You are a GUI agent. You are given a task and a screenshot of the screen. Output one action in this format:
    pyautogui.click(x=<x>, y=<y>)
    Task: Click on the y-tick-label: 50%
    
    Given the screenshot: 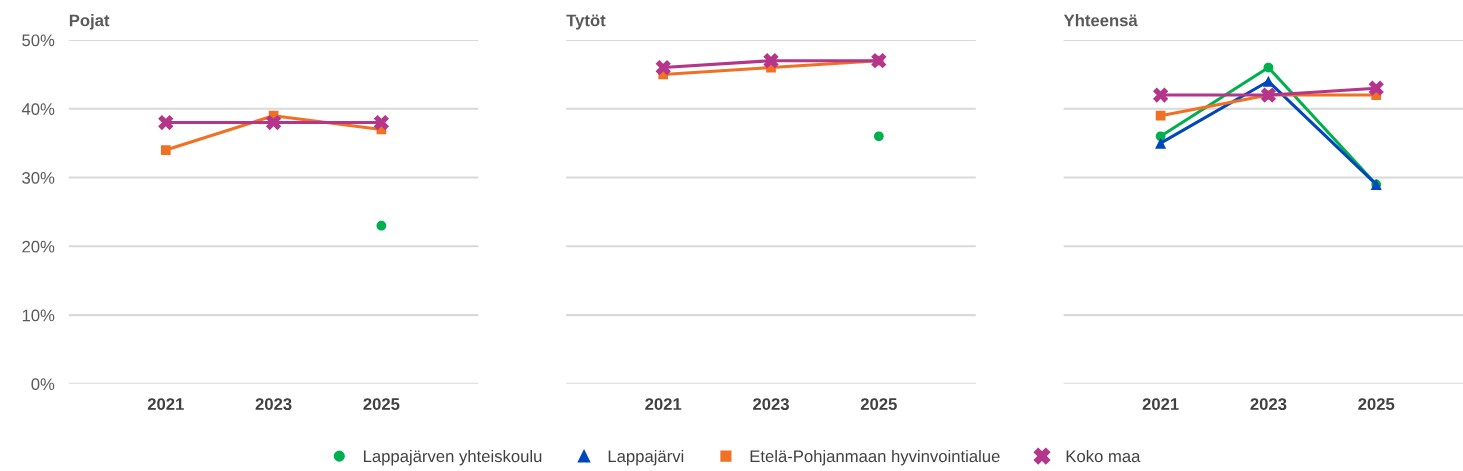 What is the action you would take?
    pyautogui.click(x=38, y=40)
    